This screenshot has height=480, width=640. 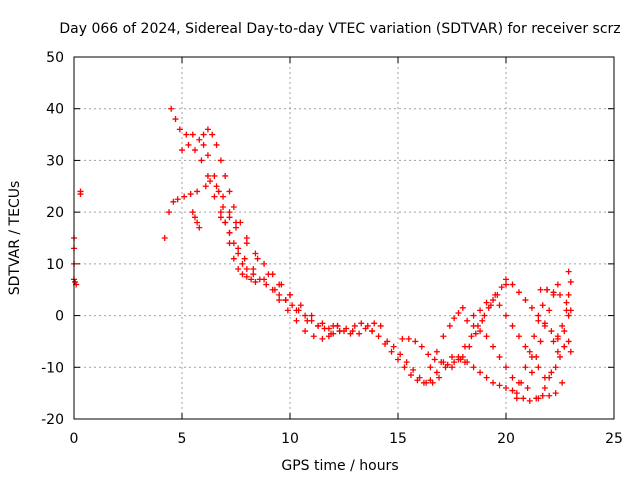 I want to click on series-track-w, so click(x=555, y=300).